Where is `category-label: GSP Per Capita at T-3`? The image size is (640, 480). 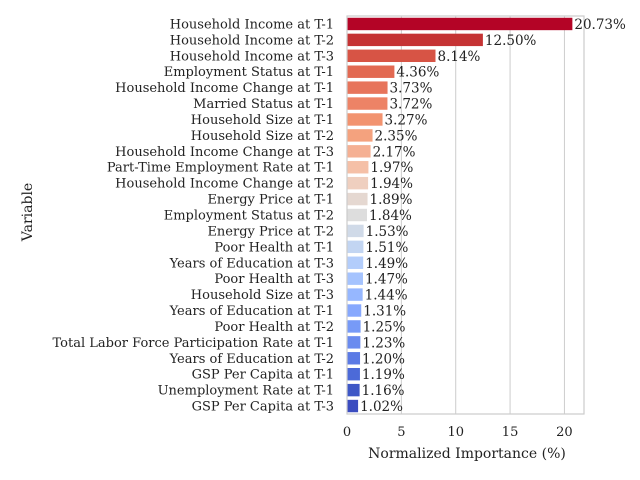 category-label: GSP Per Capita at T-3 is located at coordinates (263, 407).